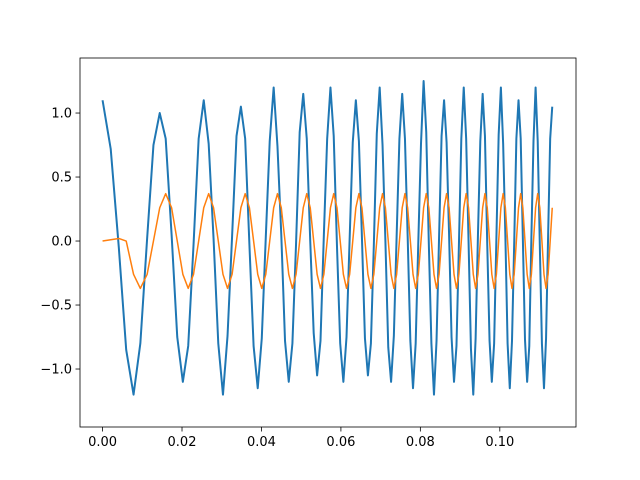 The width and height of the screenshot is (640, 480). Describe the element at coordinates (61, 178) in the screenshot. I see `y-tick-label: 0.5` at that location.